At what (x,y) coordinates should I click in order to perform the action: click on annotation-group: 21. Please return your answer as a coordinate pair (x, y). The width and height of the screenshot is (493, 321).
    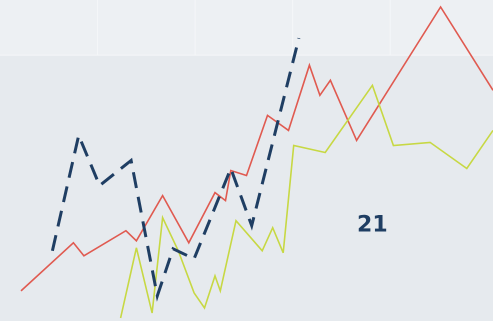
    Looking at the image, I should click on (372, 225).